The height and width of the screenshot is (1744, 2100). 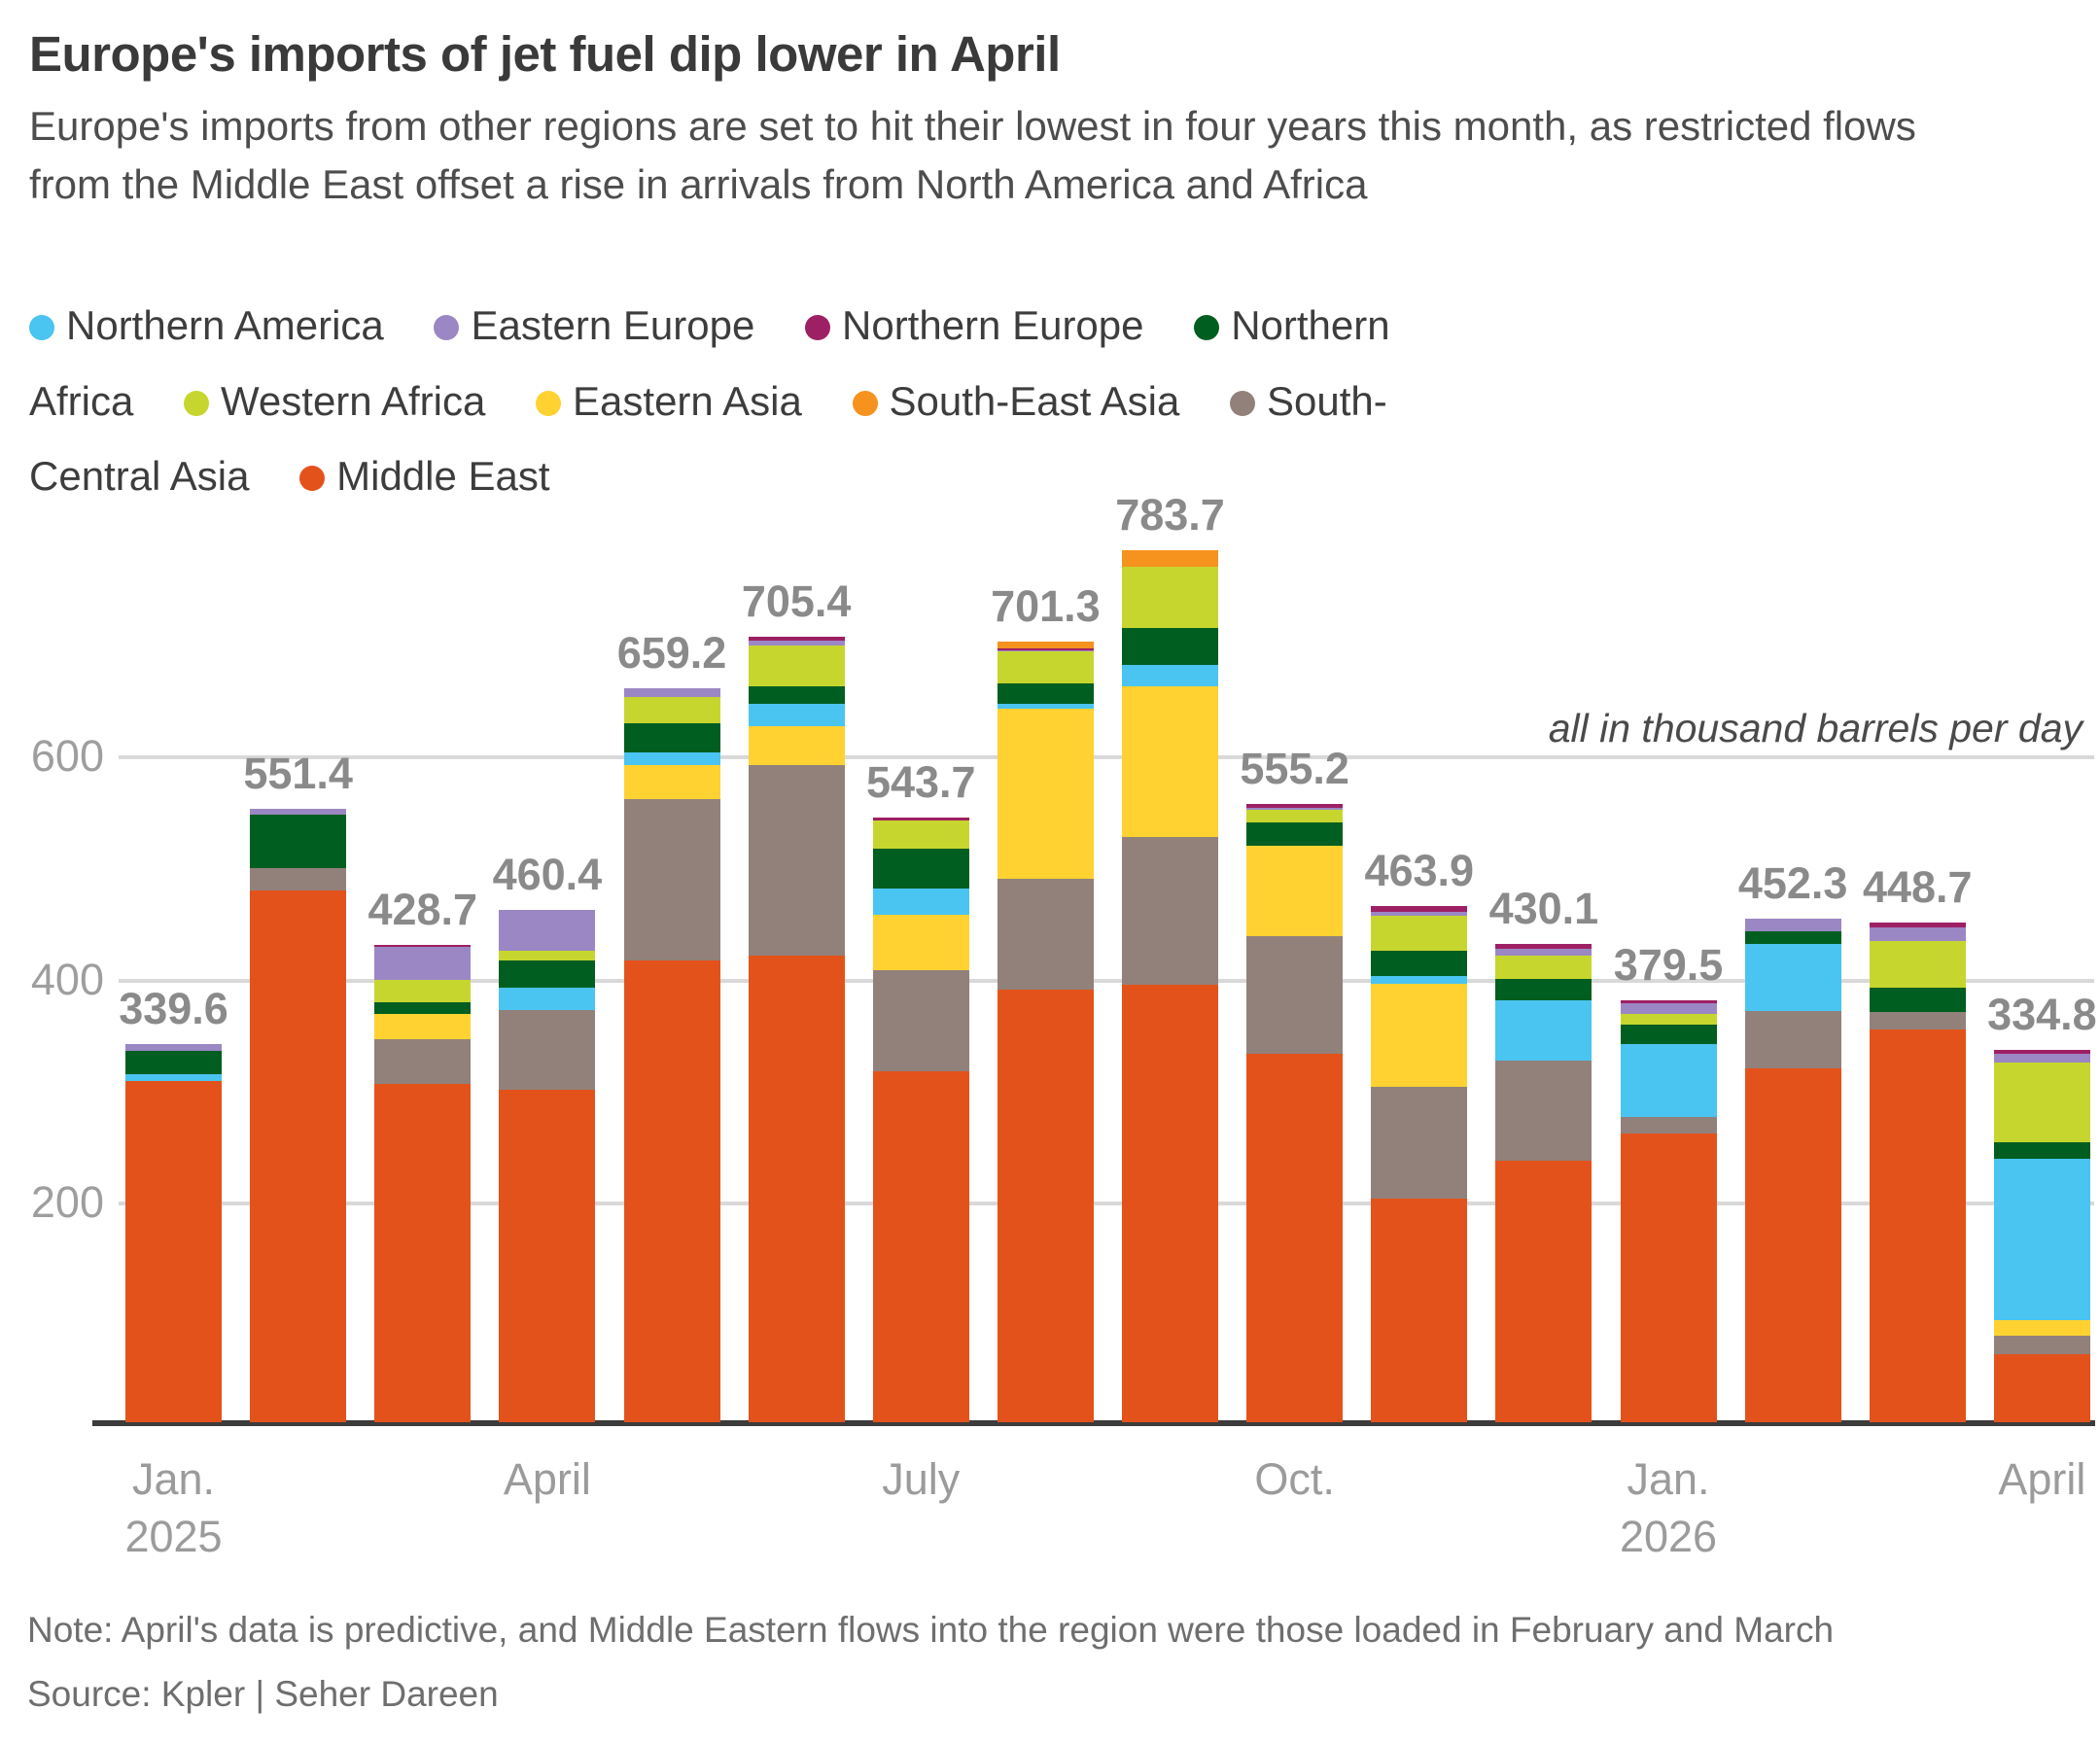 I want to click on x-tick-label: Oct., so click(x=1294, y=1508).